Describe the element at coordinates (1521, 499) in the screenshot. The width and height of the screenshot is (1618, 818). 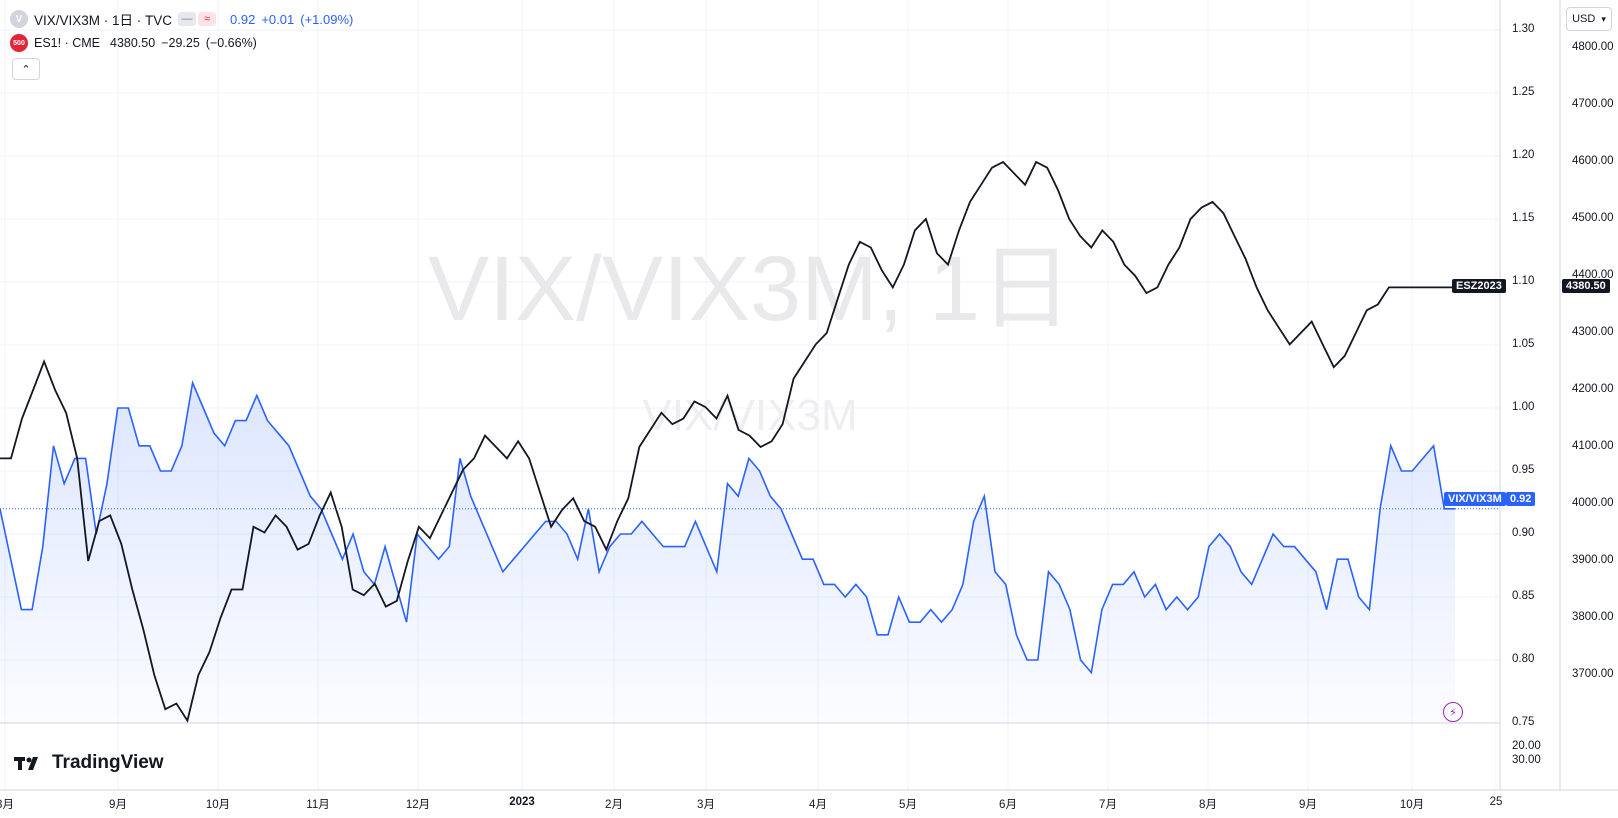
I see `vix-price-tag: 0.92` at that location.